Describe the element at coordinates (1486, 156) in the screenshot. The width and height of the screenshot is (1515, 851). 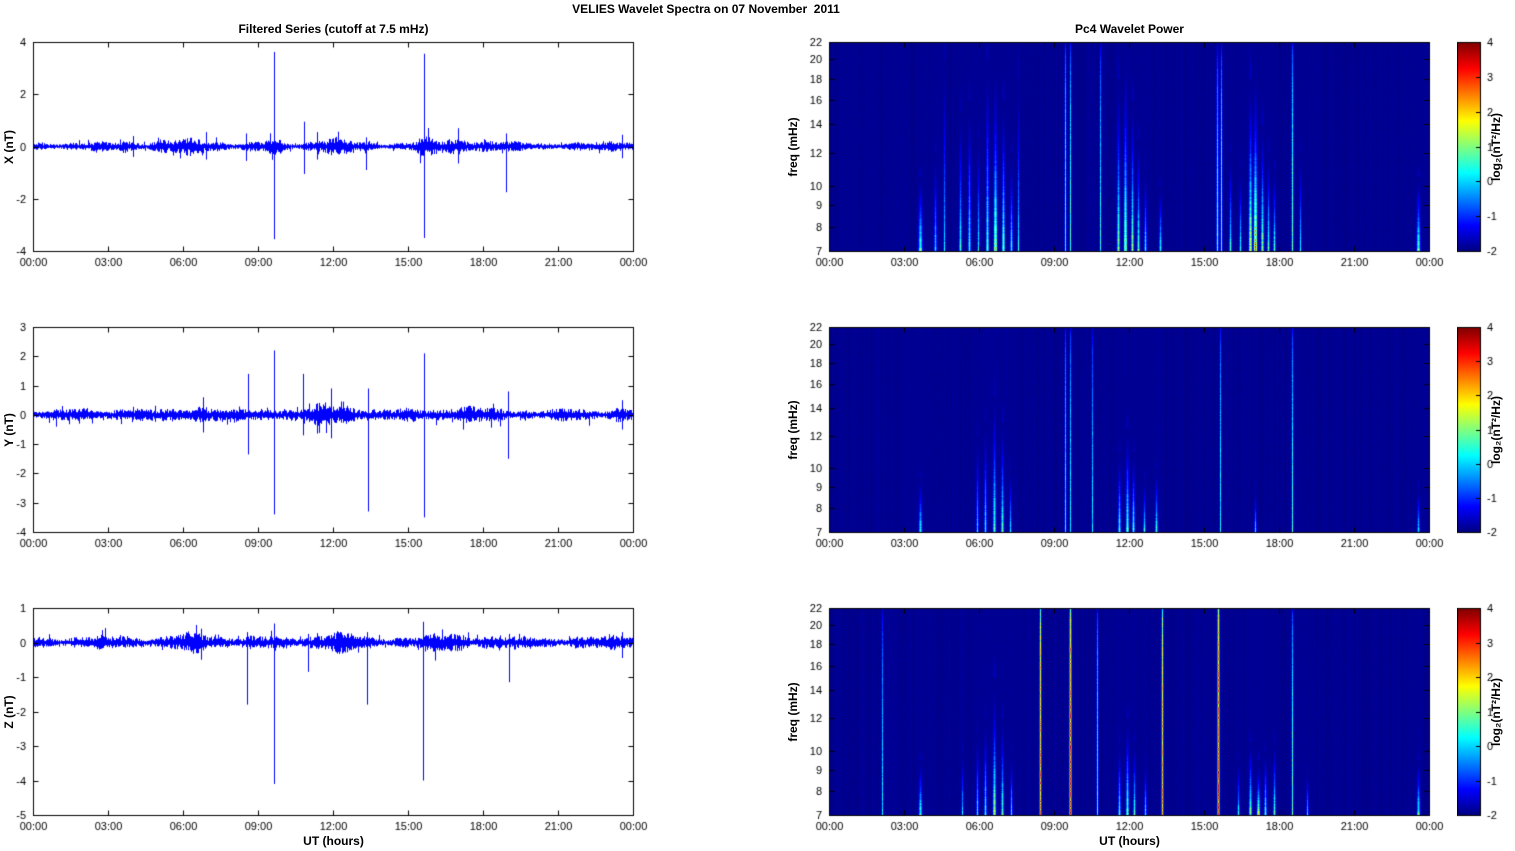
I see `x-colorbar` at that location.